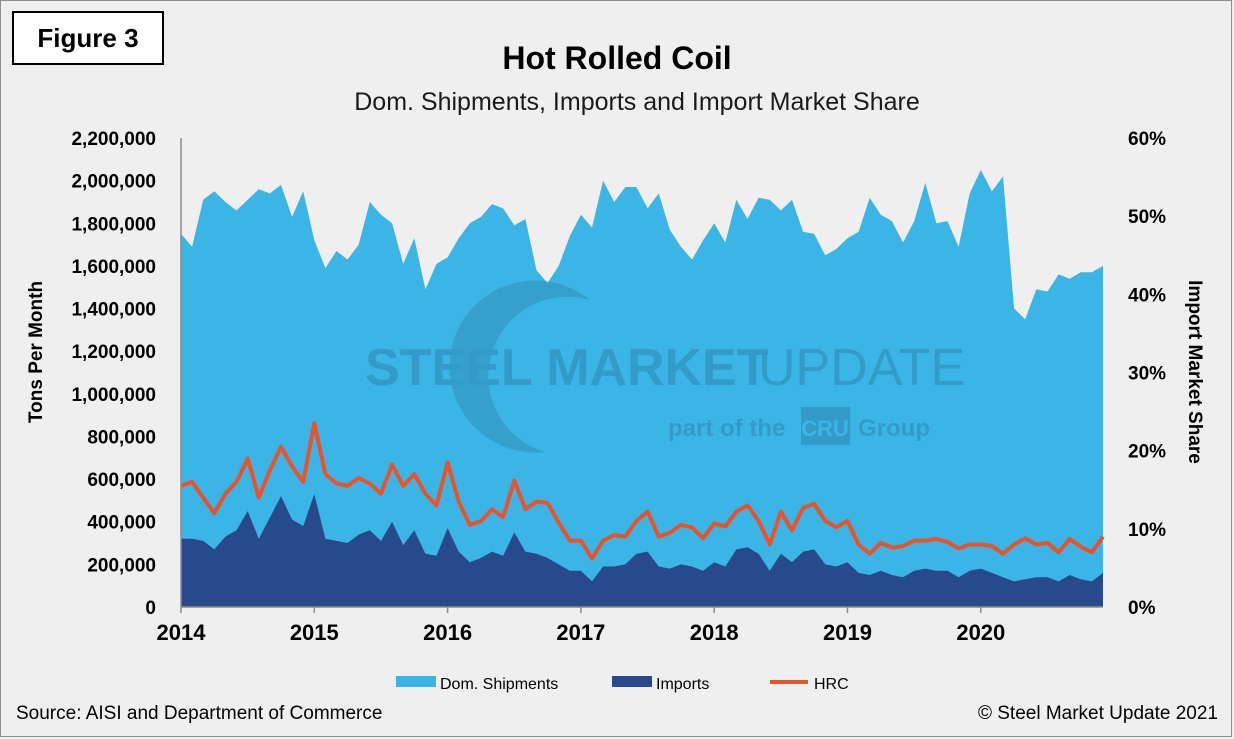  What do you see at coordinates (861, 368) in the screenshot?
I see `watermark-line1-light: UPDATE` at bounding box center [861, 368].